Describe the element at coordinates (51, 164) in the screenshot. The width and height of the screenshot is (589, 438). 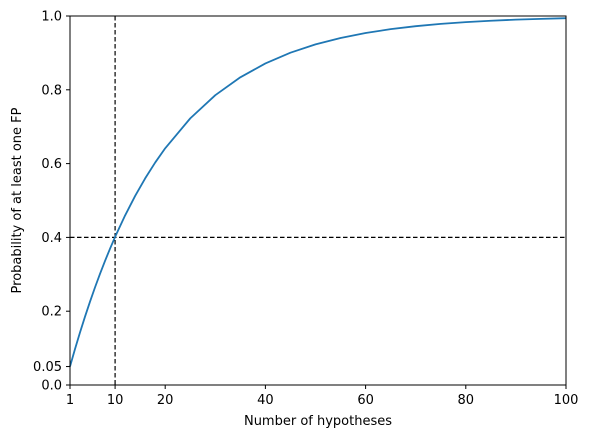
I see `y-tick-label: 0.6` at that location.